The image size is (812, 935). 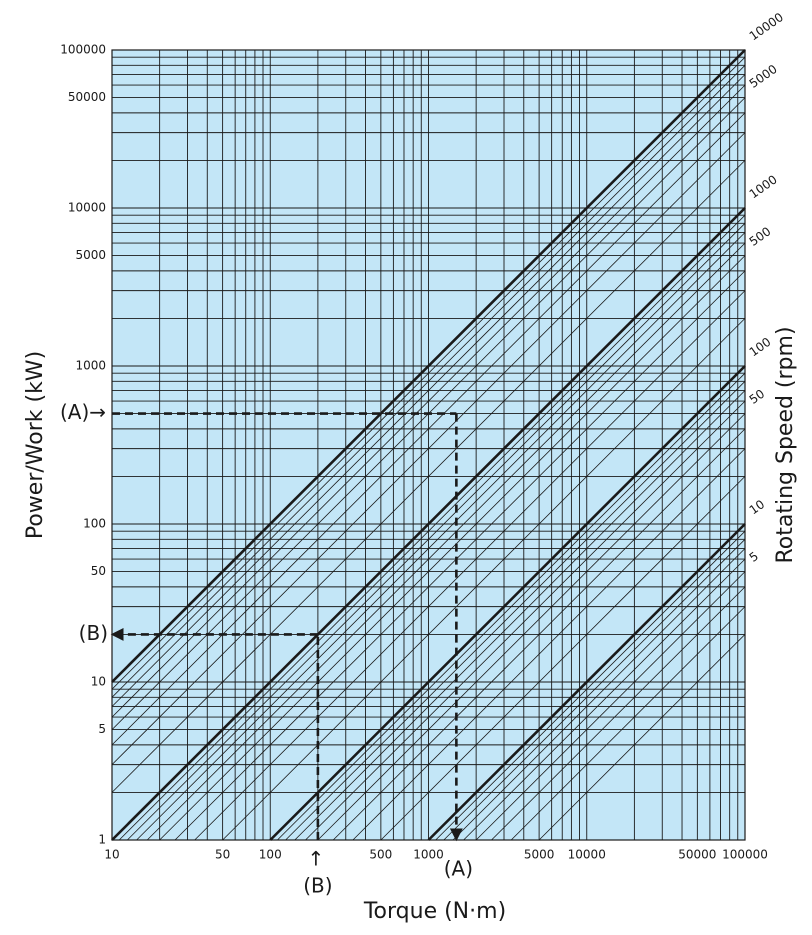 I want to click on guide-arrow: ↑, so click(x=316, y=859).